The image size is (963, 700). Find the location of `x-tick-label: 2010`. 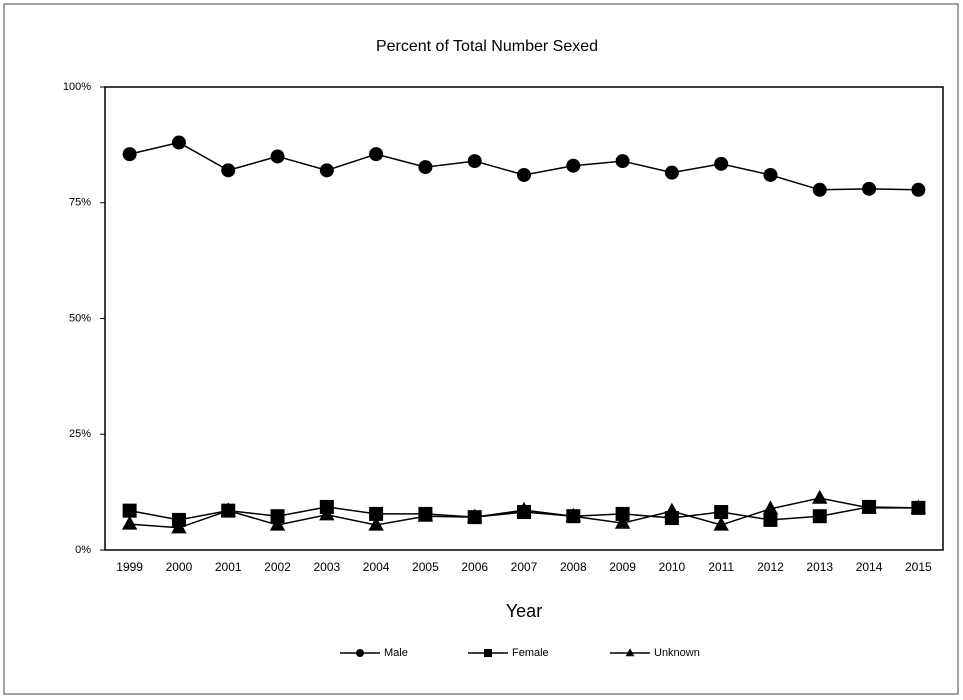

x-tick-label: 2010 is located at coordinates (672, 567).